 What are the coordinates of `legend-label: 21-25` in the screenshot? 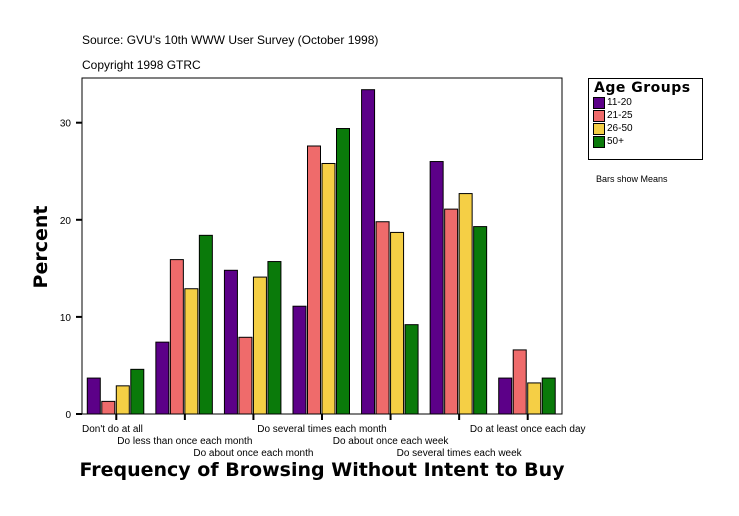 It's located at (620, 115).